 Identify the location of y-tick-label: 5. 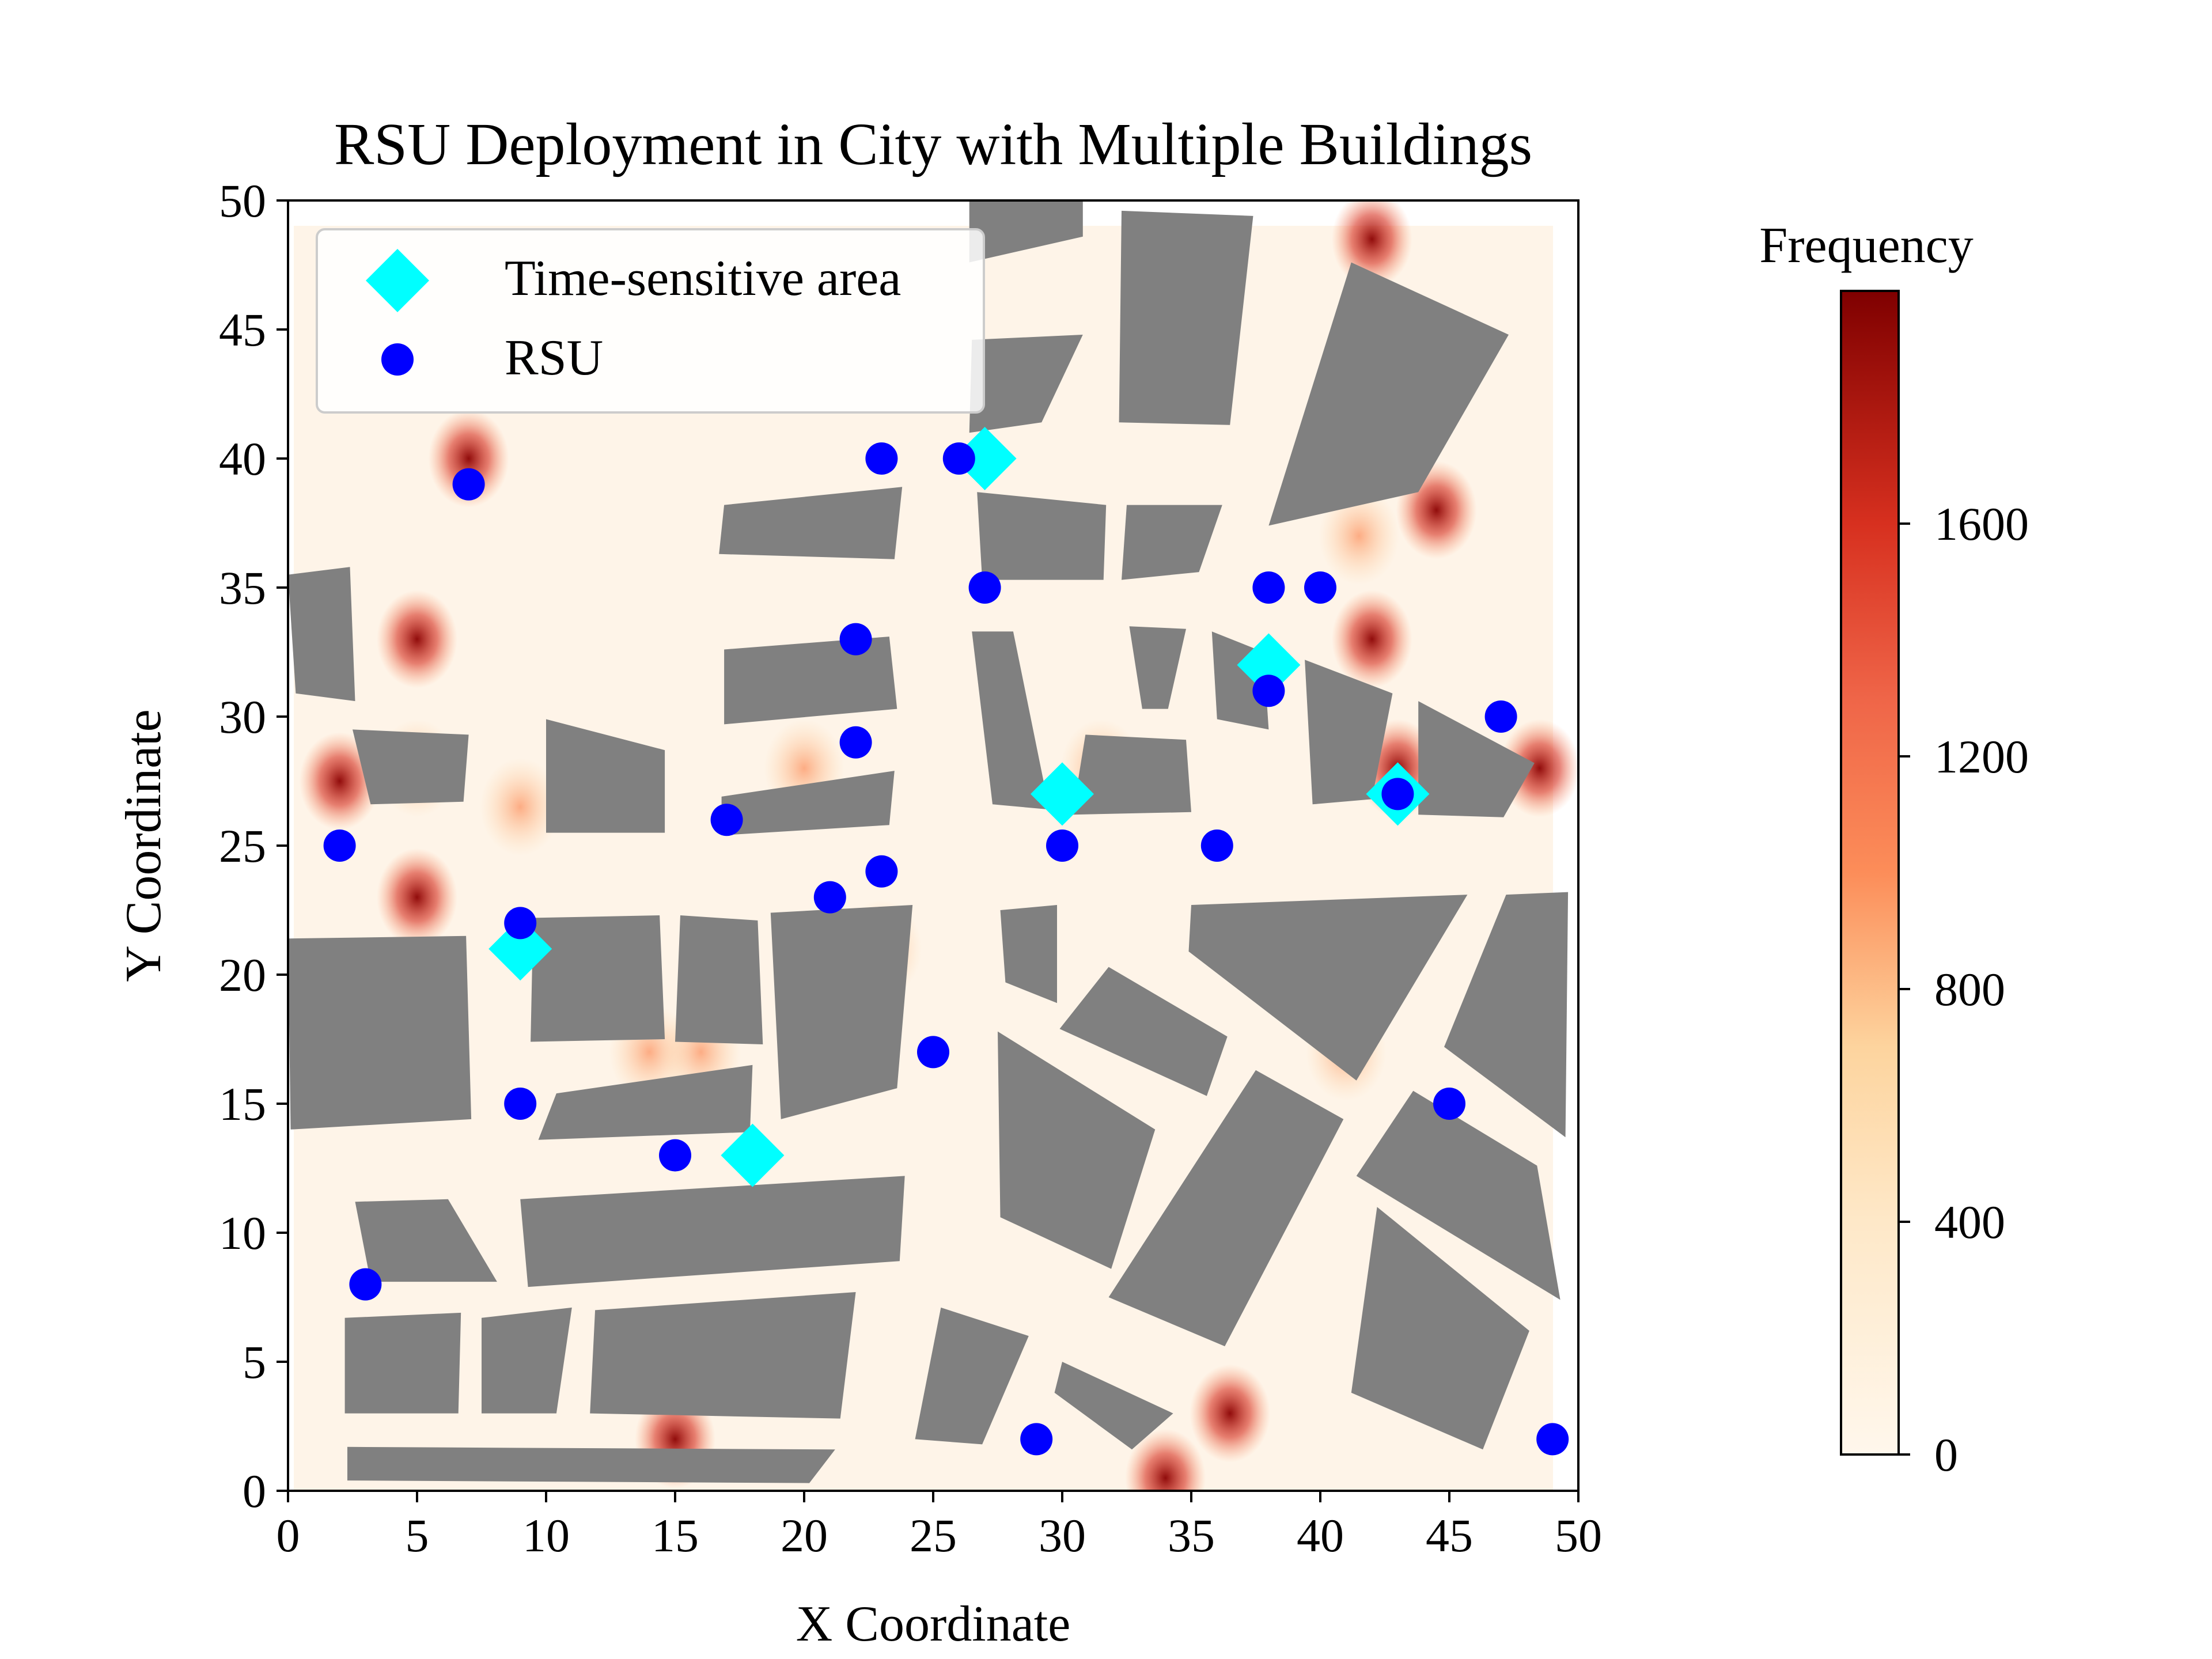
(254, 1362).